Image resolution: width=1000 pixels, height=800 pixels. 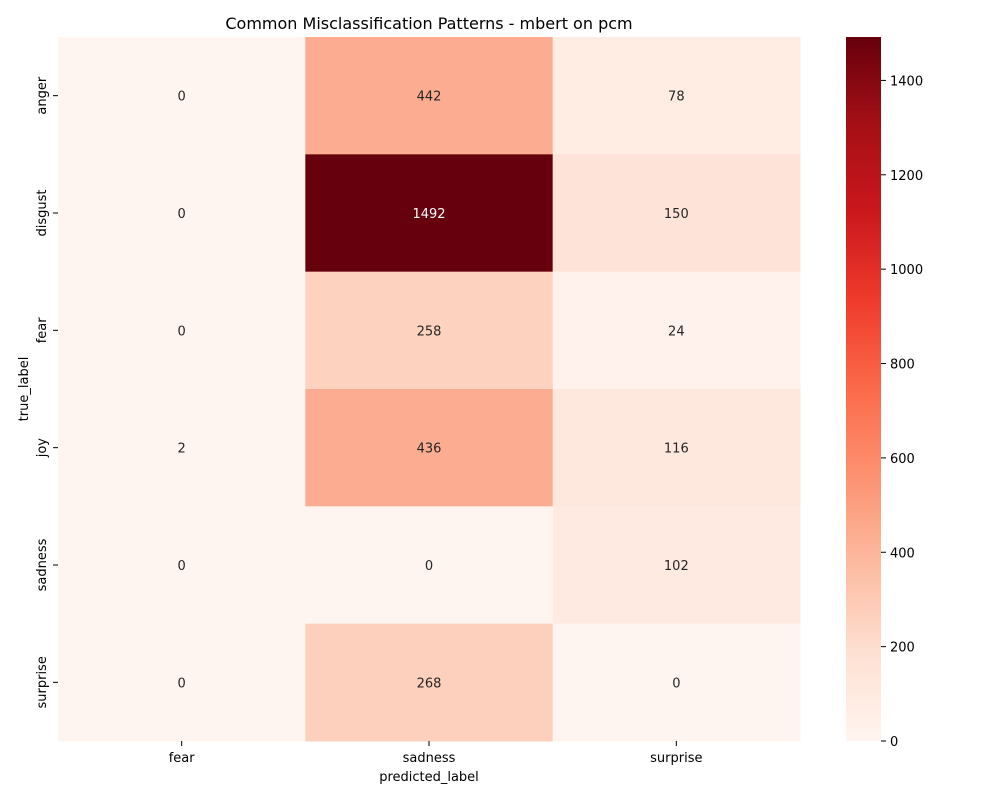 I want to click on cell-value-label: 78, so click(x=676, y=97).